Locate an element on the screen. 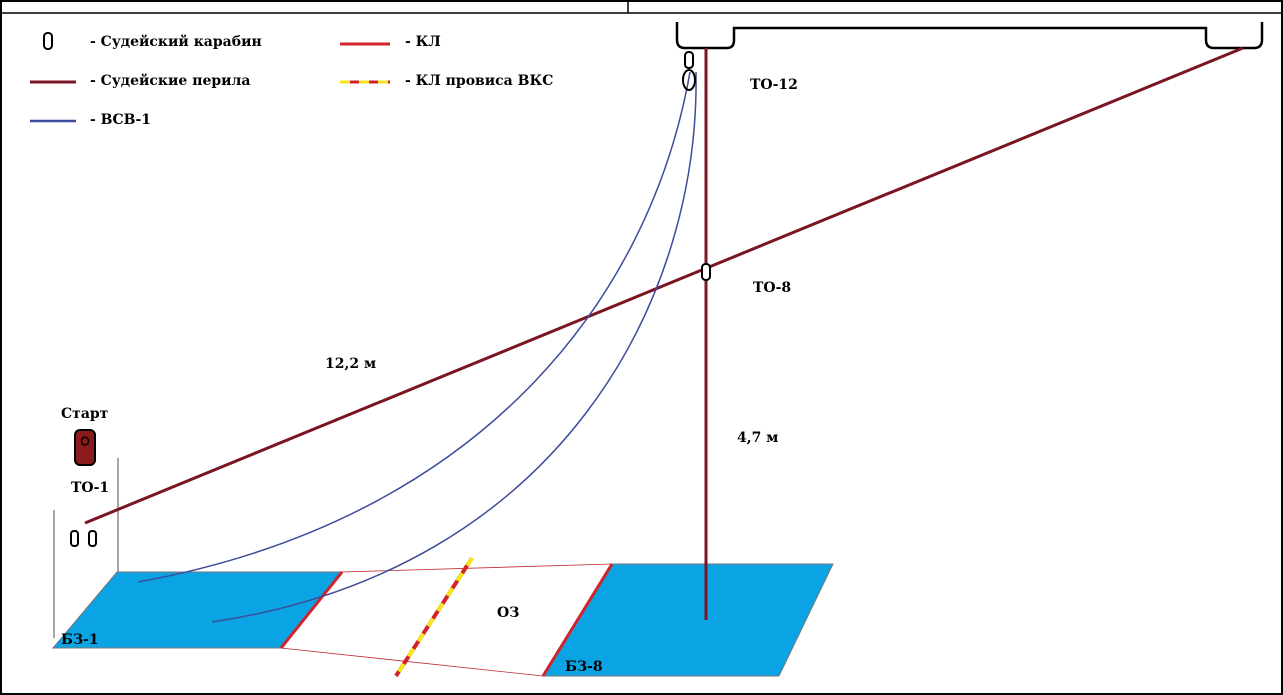 The width and height of the screenshot is (1283, 695). label-bz8: БЗ-8 is located at coordinates (584, 667).